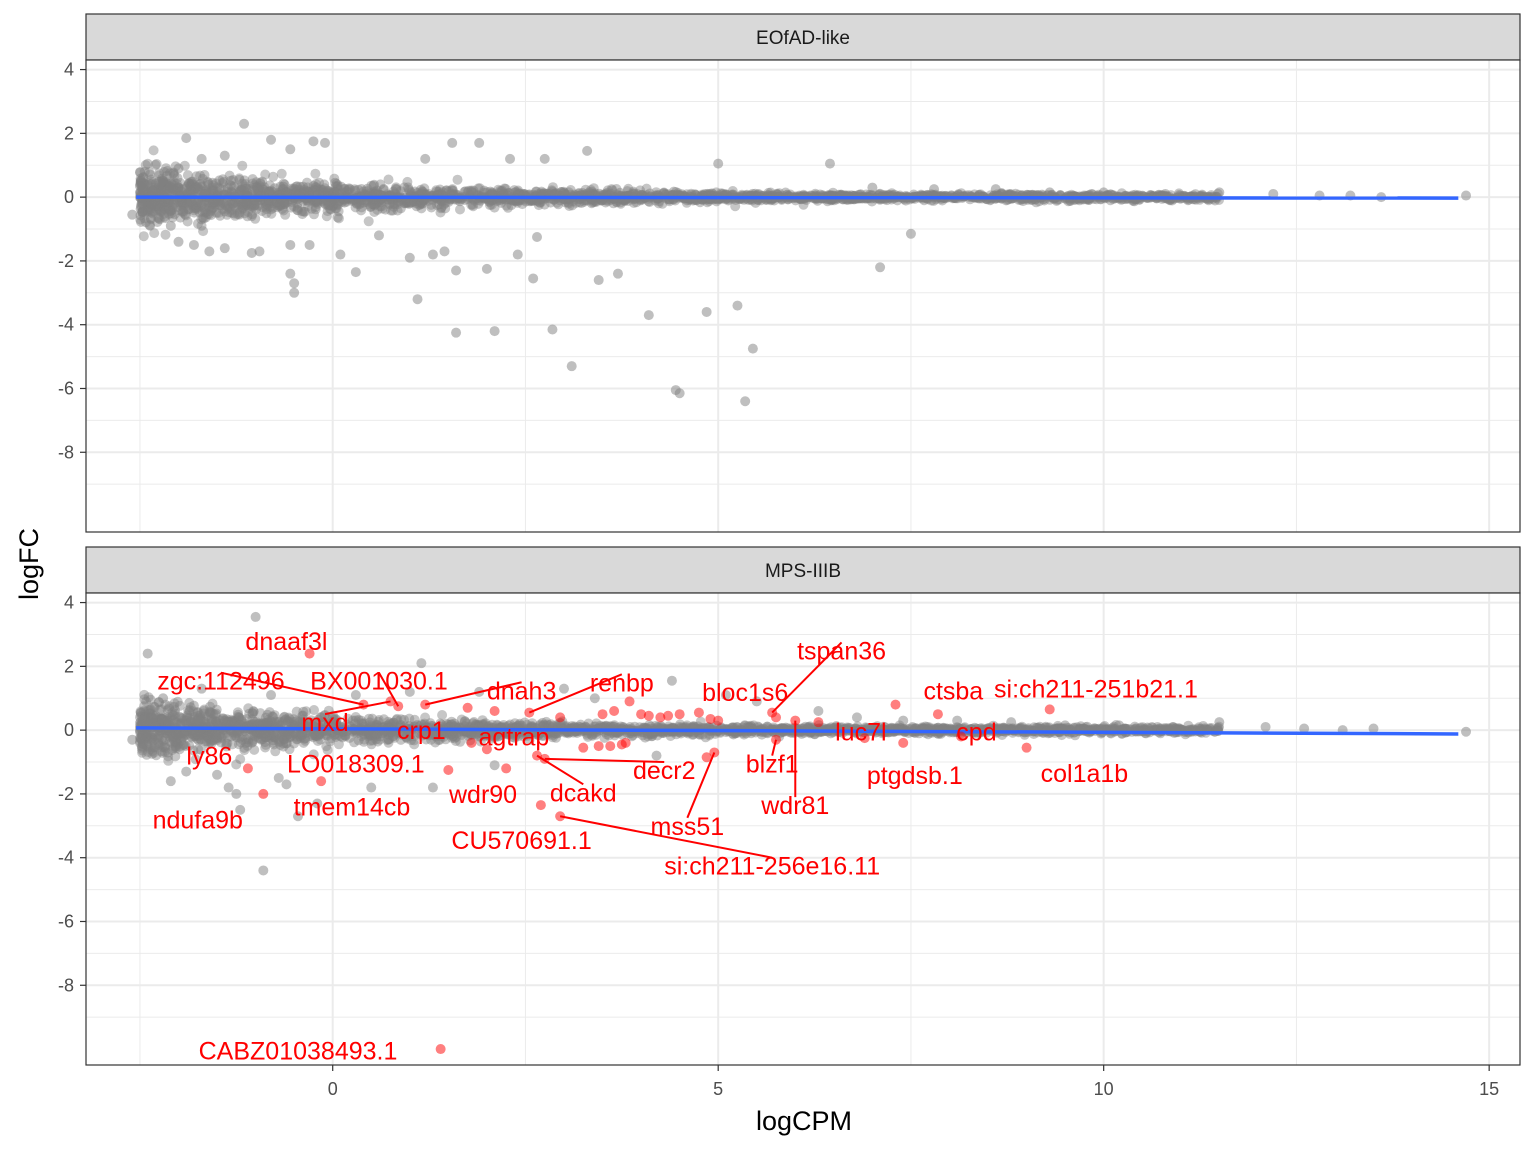 The image size is (1536, 1152). Describe the element at coordinates (69, 197) in the screenshot. I see `y-tick-label: 0` at that location.